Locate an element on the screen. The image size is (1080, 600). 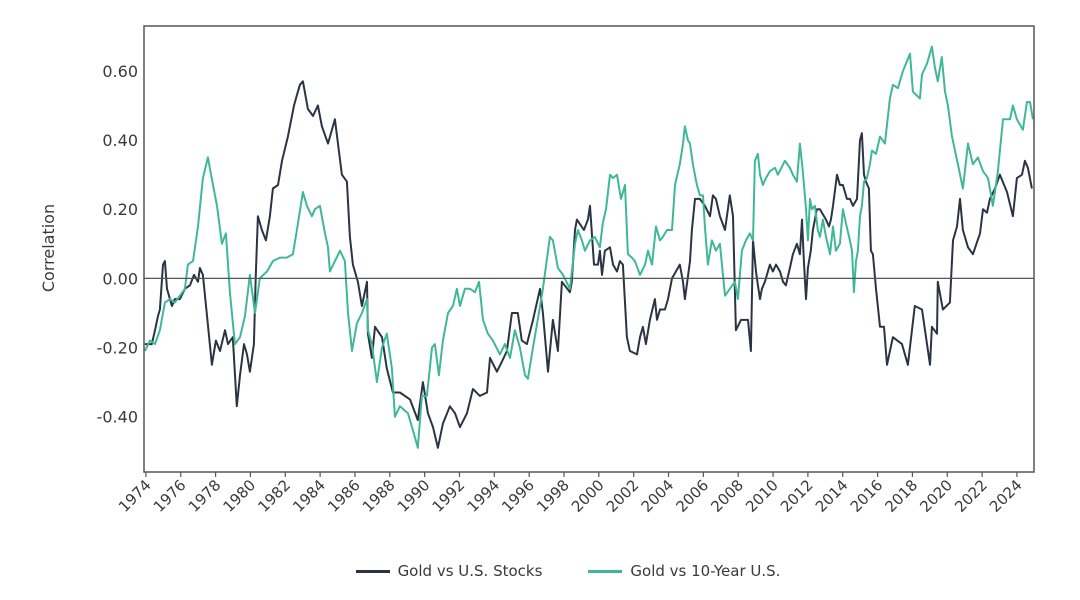
x-tick-label: 1998 is located at coordinates (553, 496).